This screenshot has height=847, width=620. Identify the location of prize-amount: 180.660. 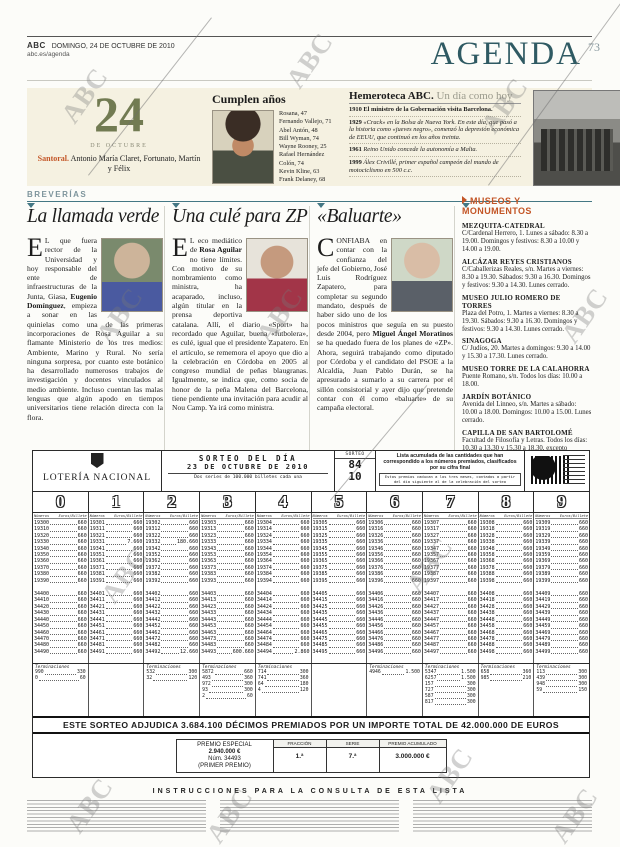
(188, 542).